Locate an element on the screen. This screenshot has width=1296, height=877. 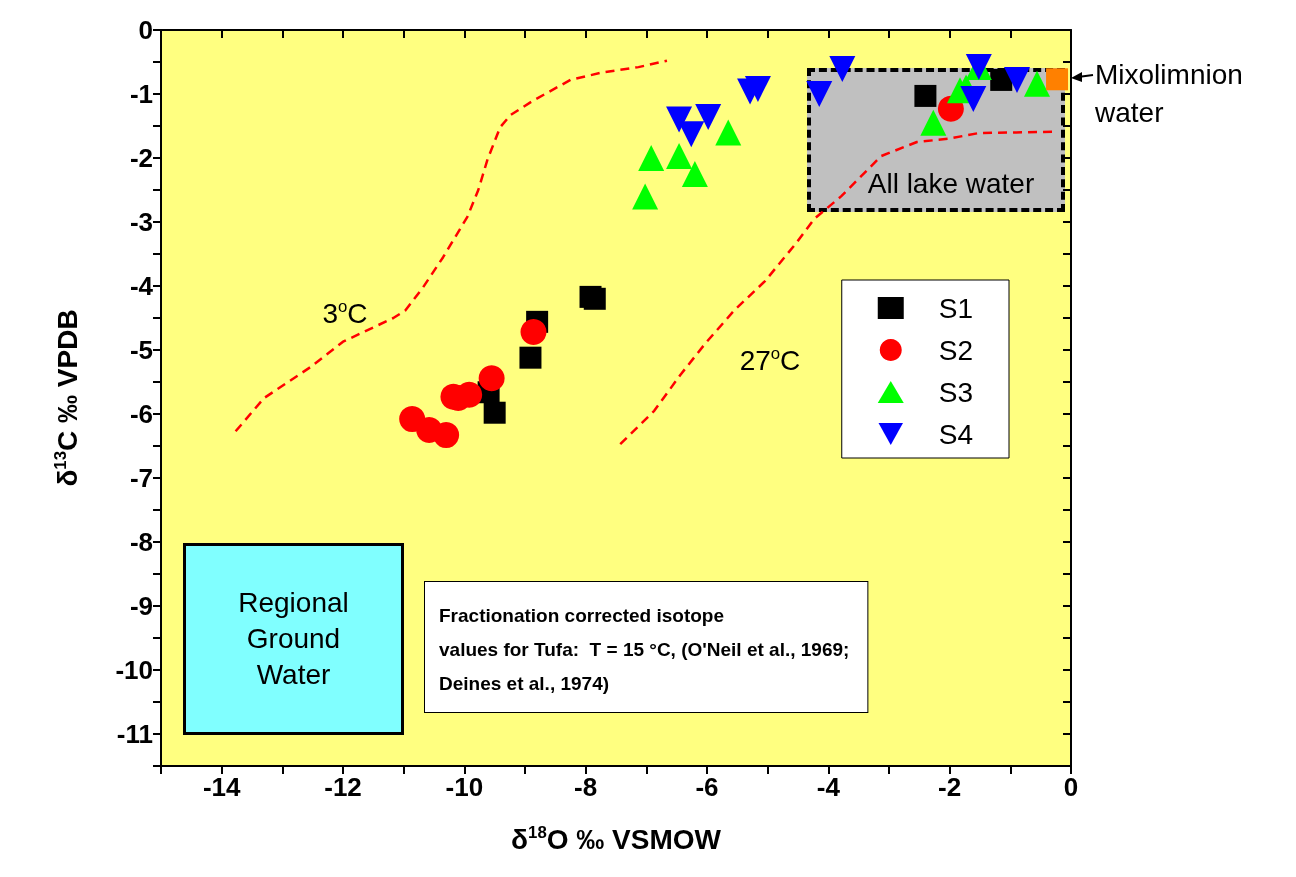
y-tick-label: -6 is located at coordinates (141, 414).